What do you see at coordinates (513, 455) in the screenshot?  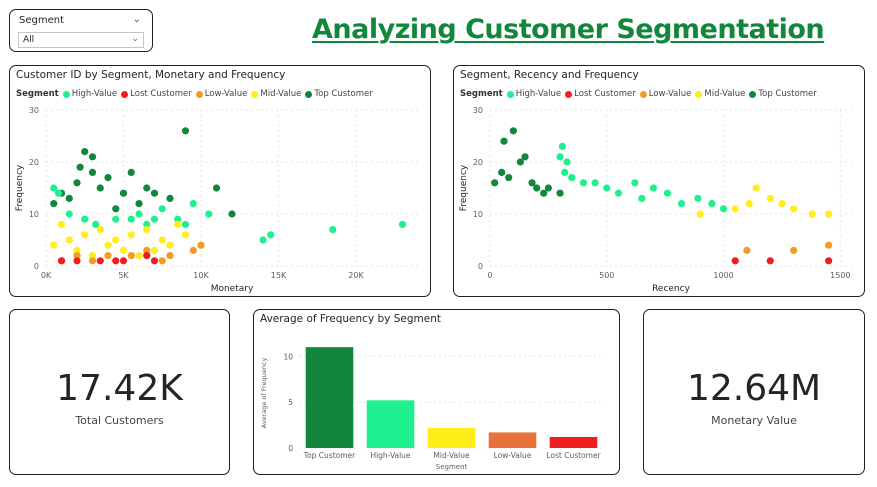 I see `x-tick-label: Low-Value` at bounding box center [513, 455].